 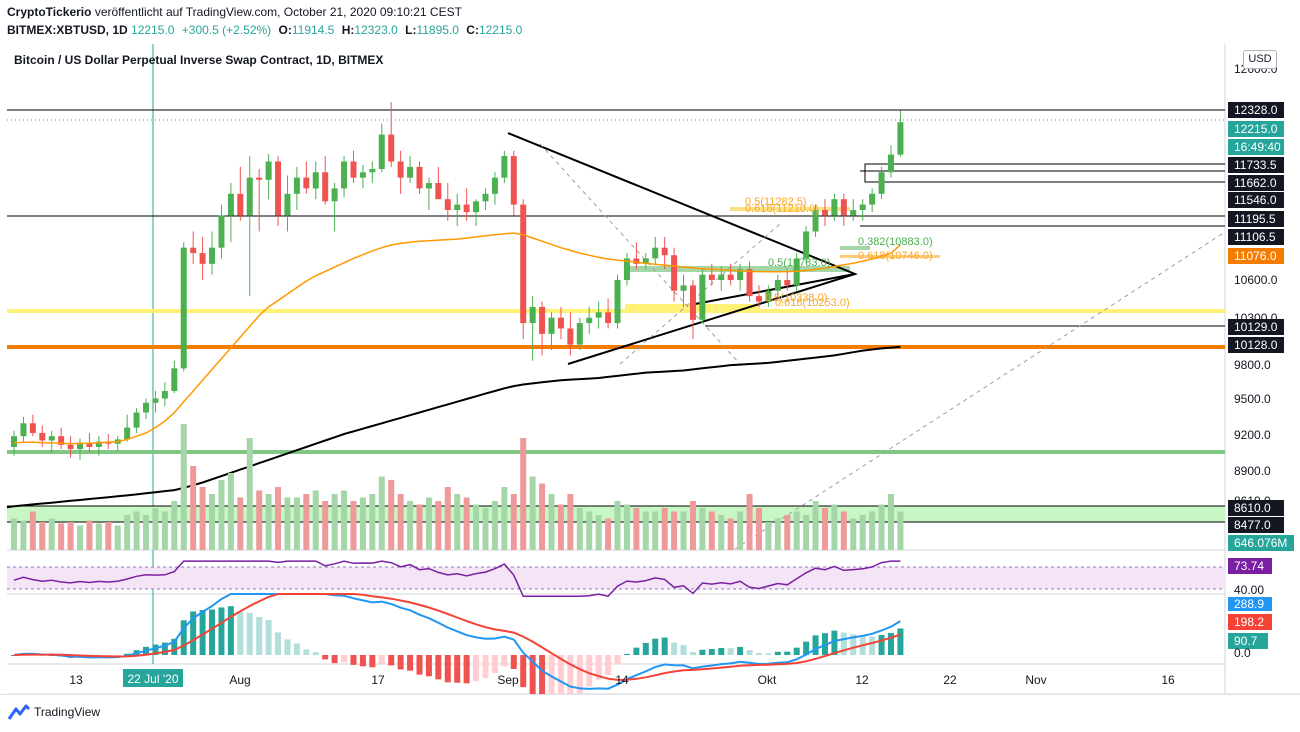 I want to click on publisher-name: CryptoTickerio, so click(x=49, y=12).